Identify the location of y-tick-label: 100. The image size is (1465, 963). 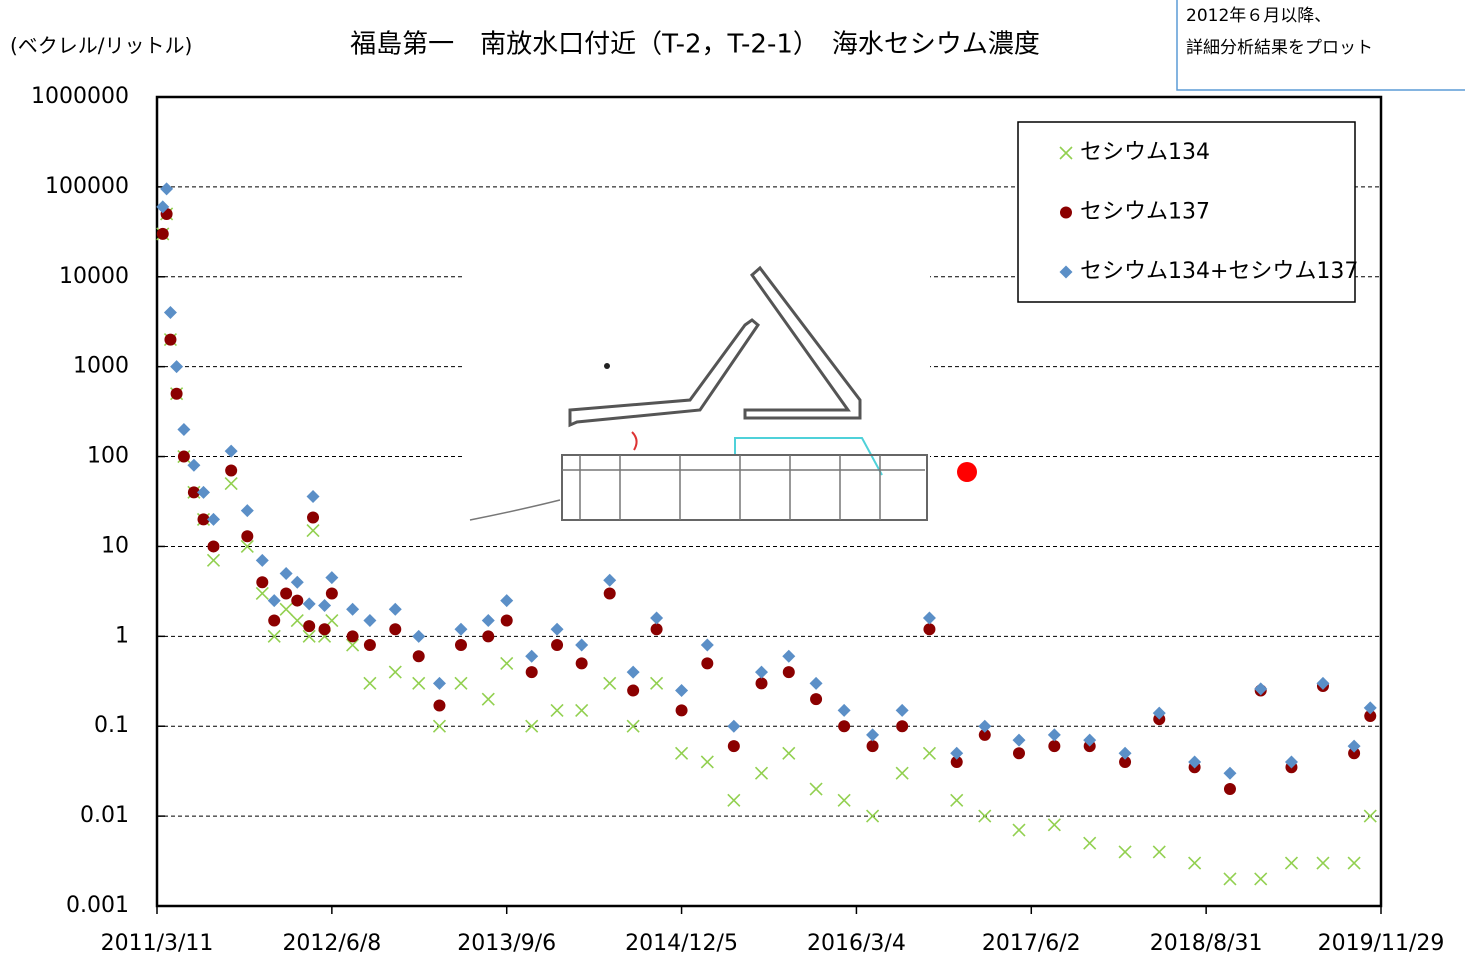
(108, 456).